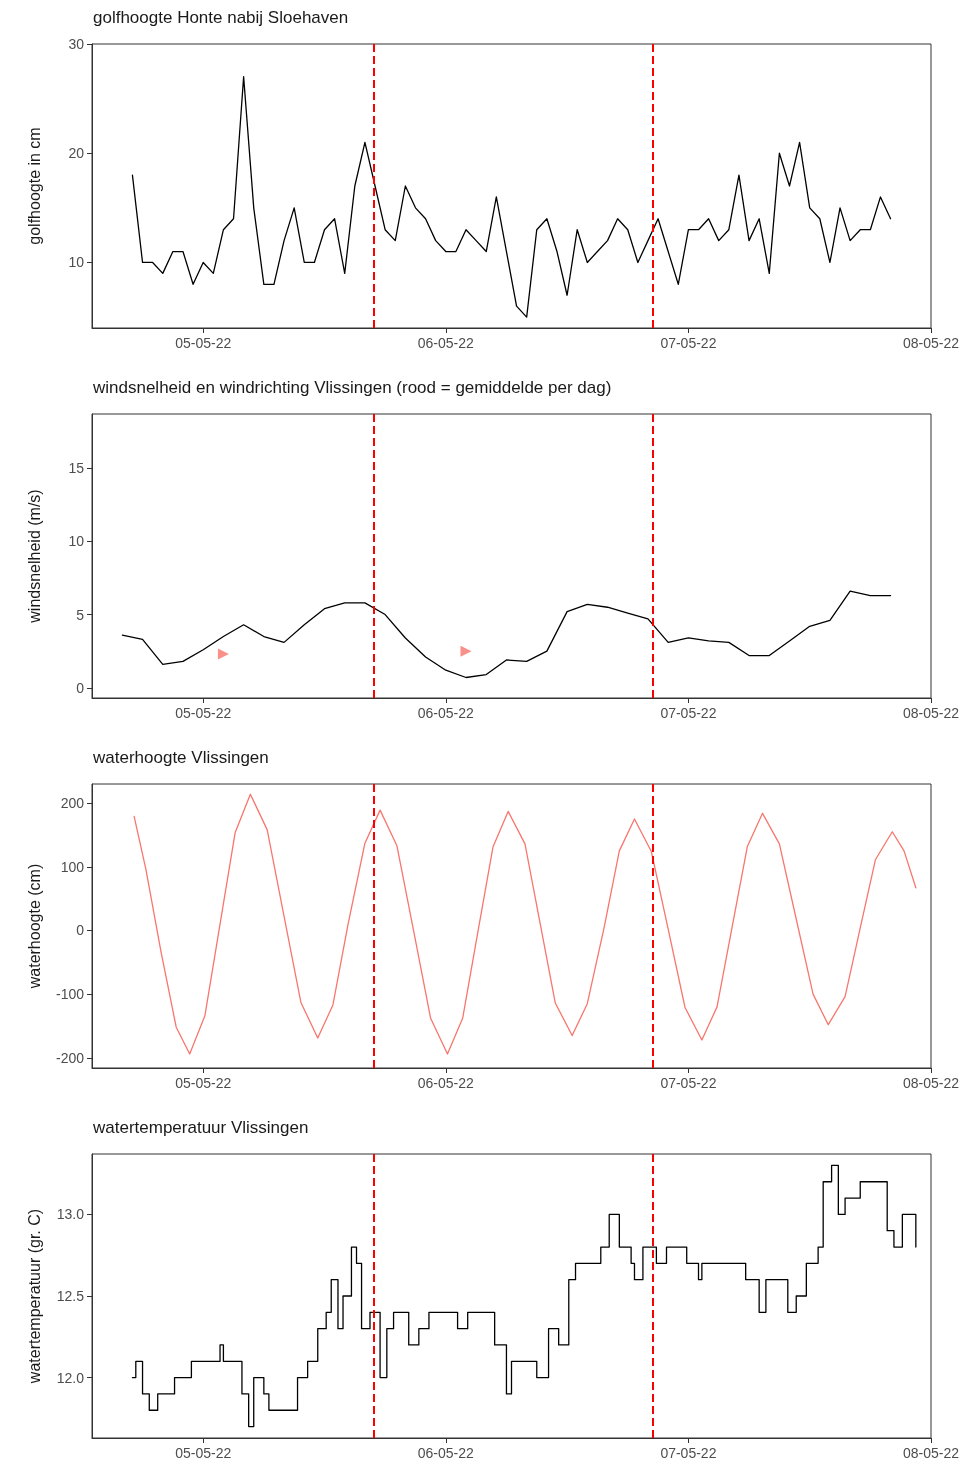  Describe the element at coordinates (34, 556) in the screenshot. I see `y-axis-title: windsnelheid (m/s)` at that location.